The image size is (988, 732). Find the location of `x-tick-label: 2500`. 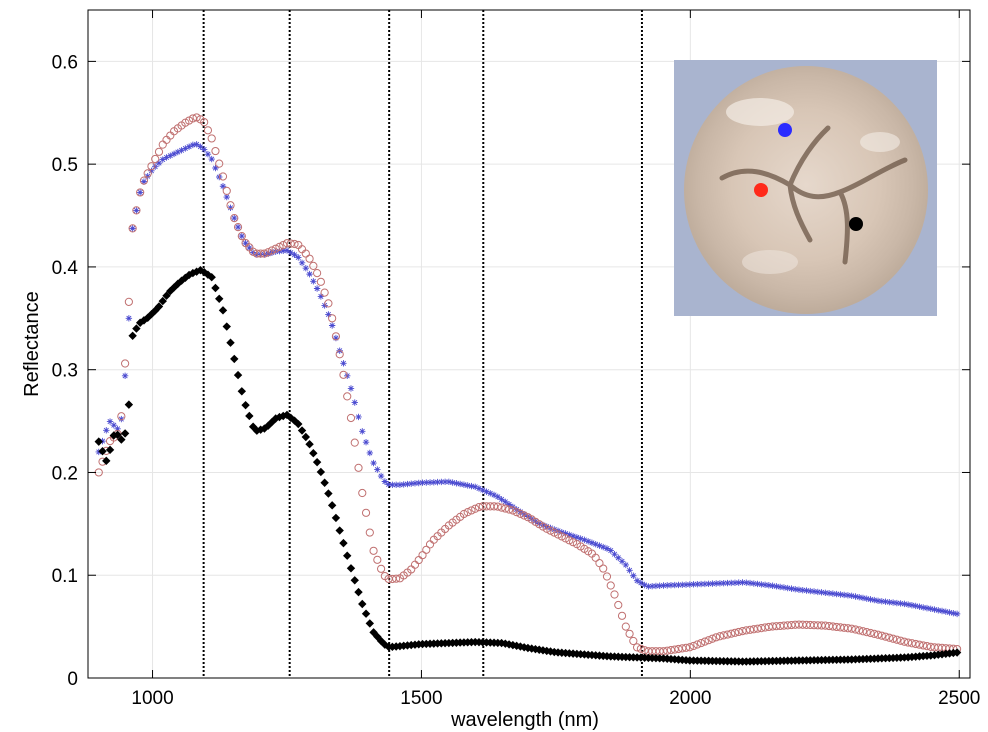

x-tick-label: 2500 is located at coordinates (959, 698).